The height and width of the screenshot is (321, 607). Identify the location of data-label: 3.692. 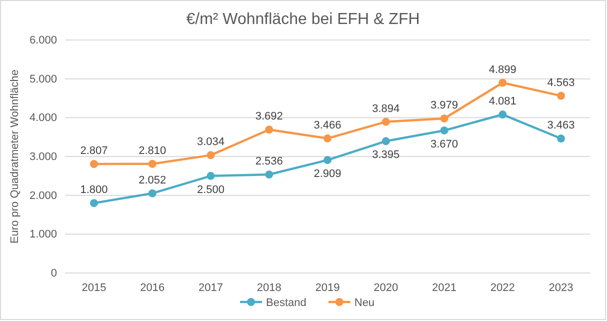
(269, 116).